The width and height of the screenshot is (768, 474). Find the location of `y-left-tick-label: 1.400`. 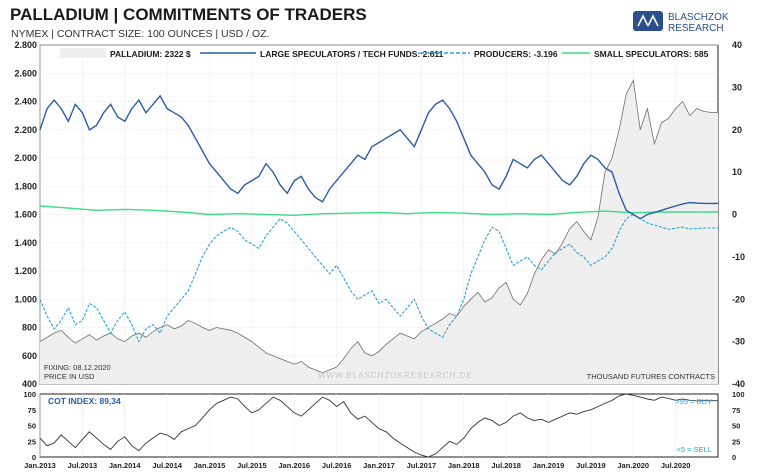

y-left-tick-label: 1.400 is located at coordinates (25, 243).